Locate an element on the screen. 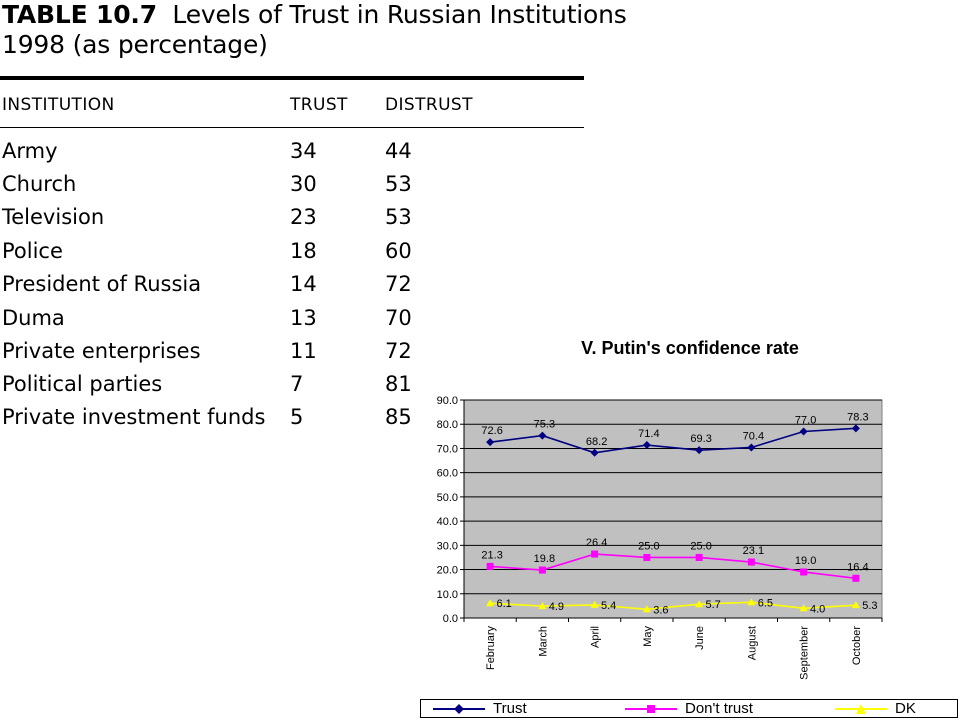  data-label-dk: 3.6 is located at coordinates (660, 610).